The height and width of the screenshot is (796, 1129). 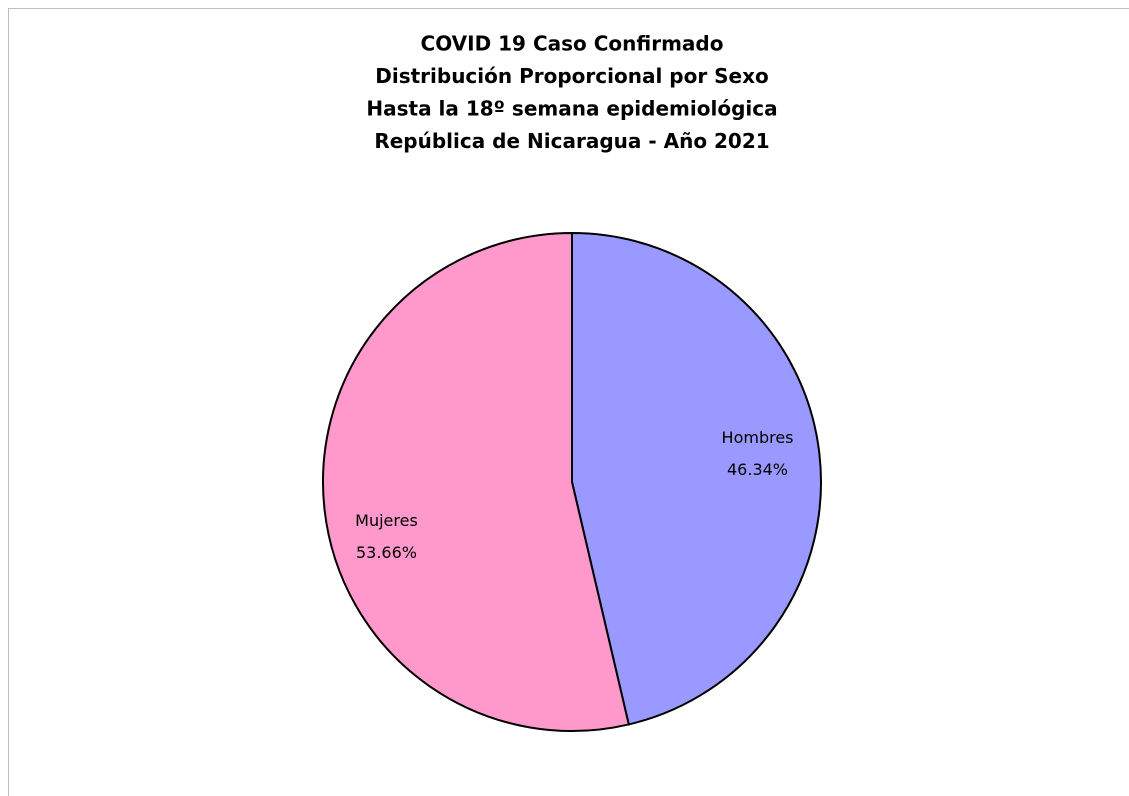 I want to click on pie-slice, so click(x=696, y=478).